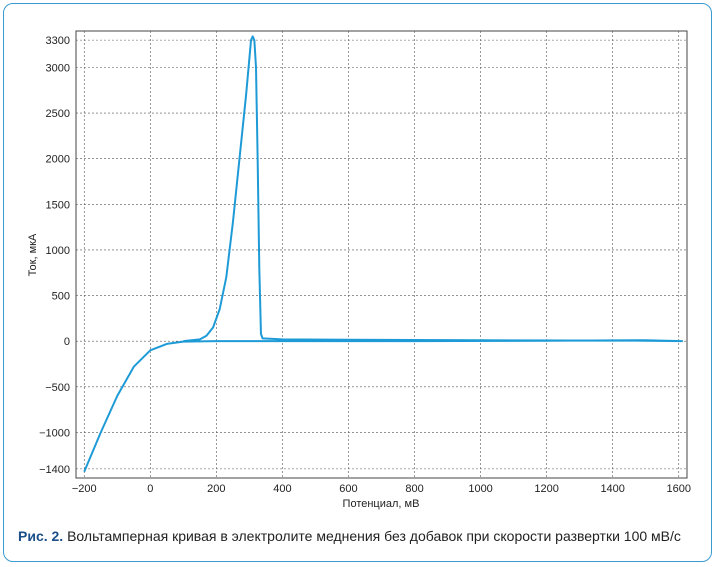  What do you see at coordinates (33, 254) in the screenshot?
I see `y-axis-label: Ток, мкА` at bounding box center [33, 254].